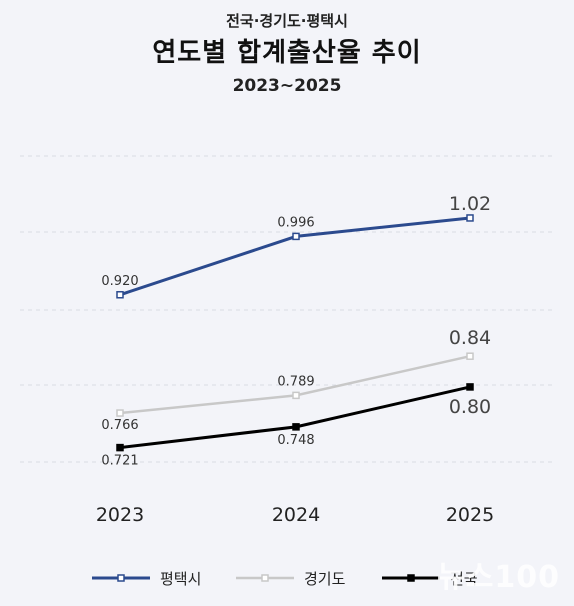 Image resolution: width=574 pixels, height=606 pixels. I want to click on chart-subtitle: 2023~2025, so click(287, 86).